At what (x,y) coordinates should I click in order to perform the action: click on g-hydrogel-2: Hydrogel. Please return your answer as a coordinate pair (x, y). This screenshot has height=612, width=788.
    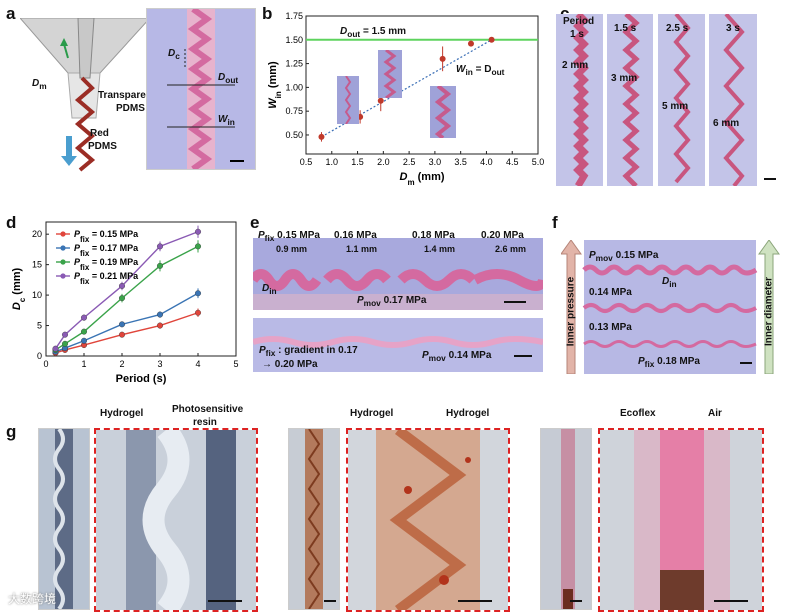
    Looking at the image, I should click on (372, 413).